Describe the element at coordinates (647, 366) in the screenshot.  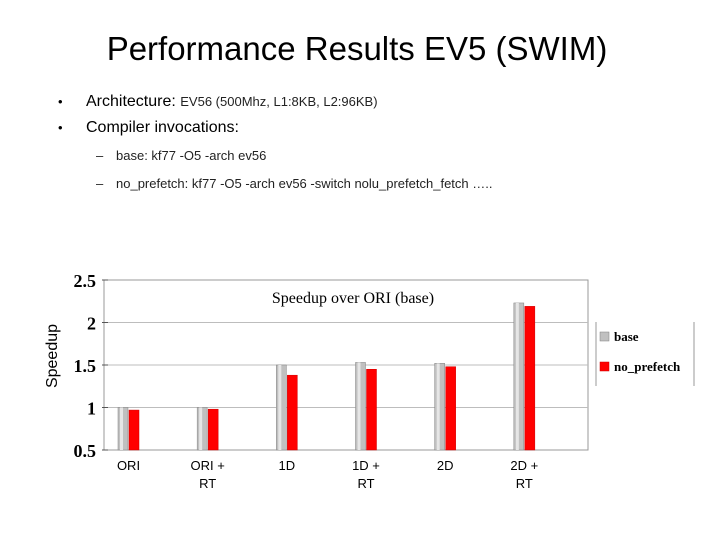
I see `legend-label: no_prefetch` at that location.